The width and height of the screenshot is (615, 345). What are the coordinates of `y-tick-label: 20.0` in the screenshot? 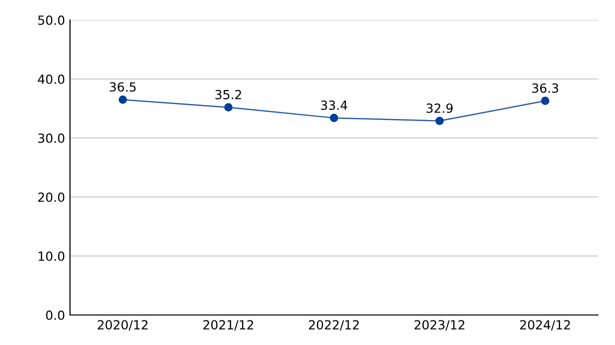 It's located at (51, 197).